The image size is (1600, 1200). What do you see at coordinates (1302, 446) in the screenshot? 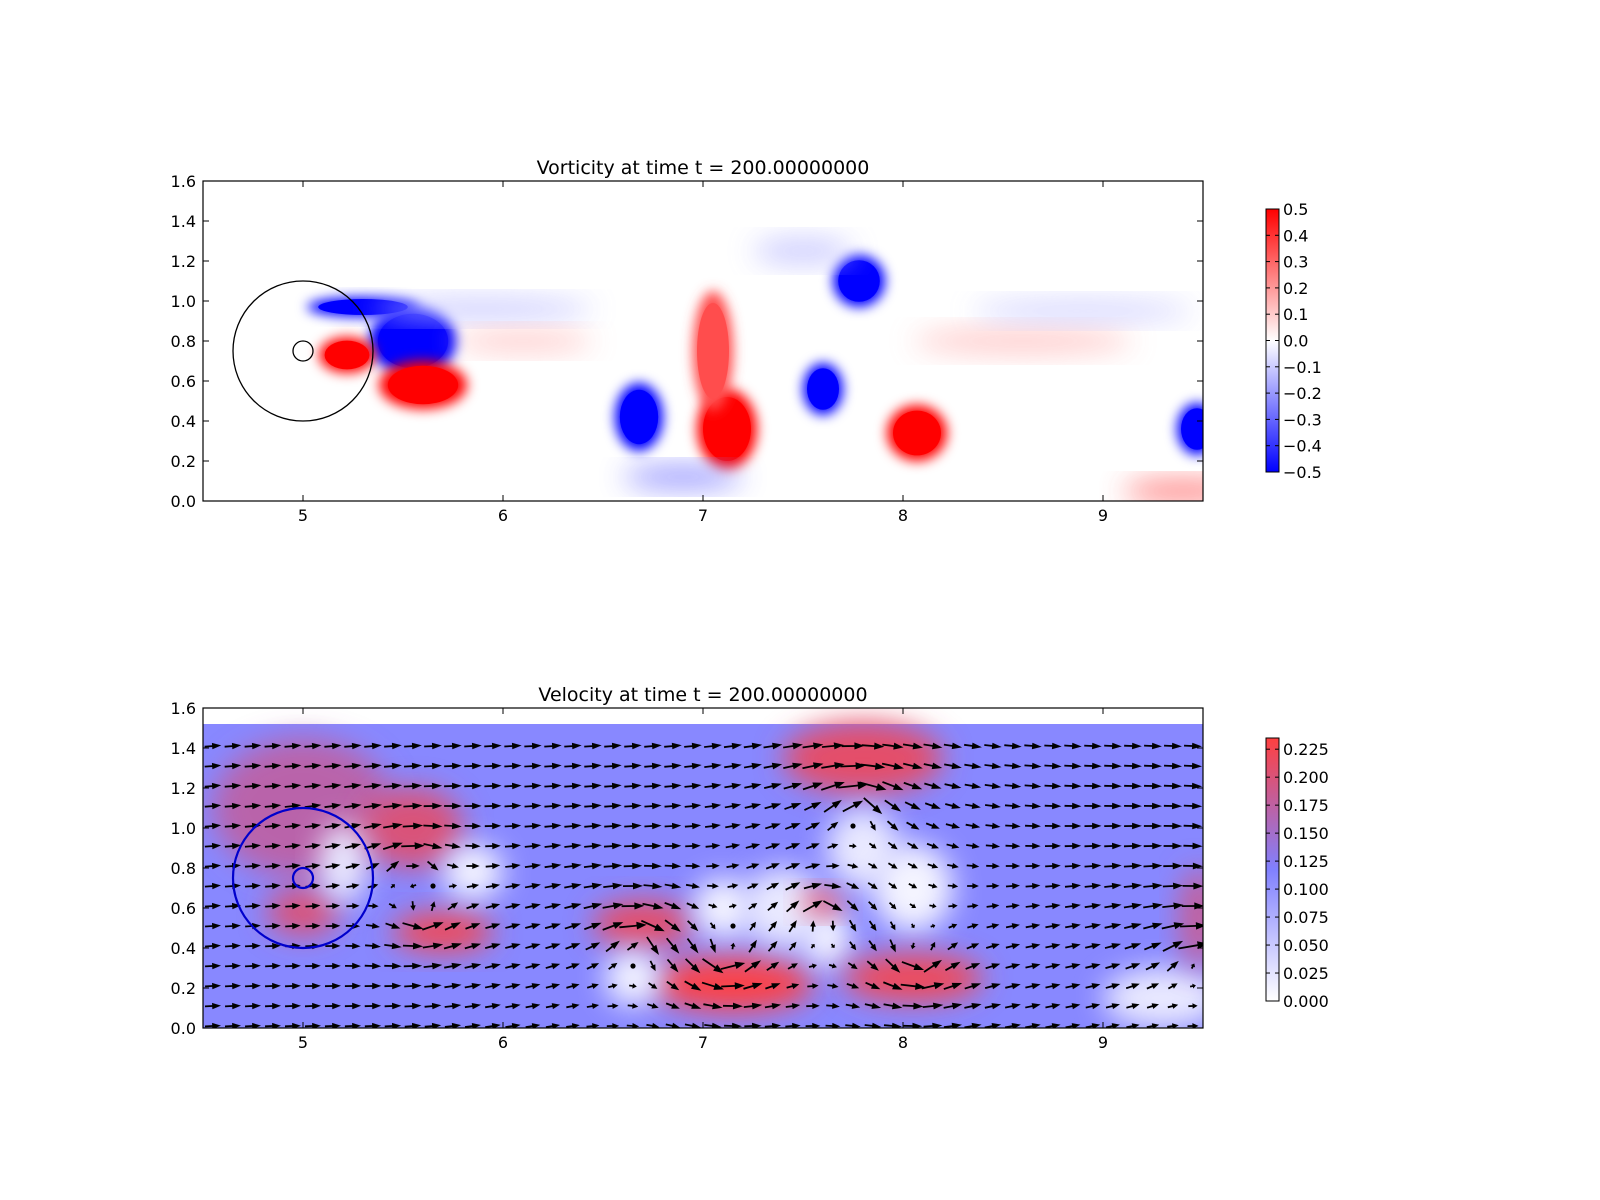
I see `vorticity-colorbar-label: −0.4` at bounding box center [1302, 446].